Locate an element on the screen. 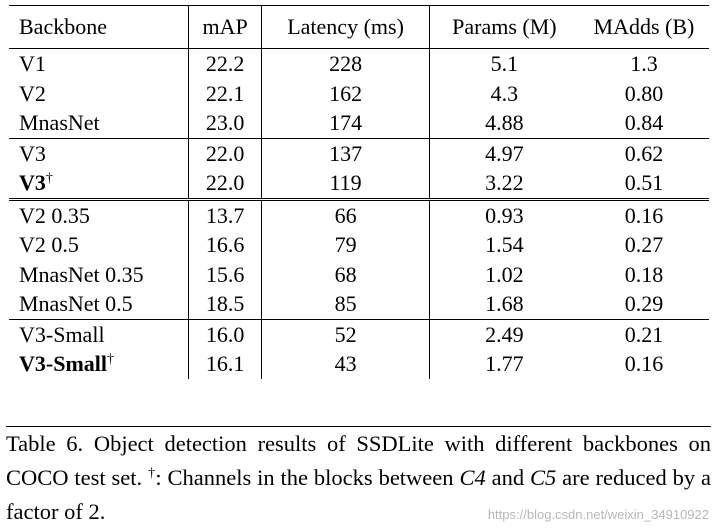 Image resolution: width=719 pixels, height=532 pixels. table-row: V2 22.1 162 4.3 0.80 is located at coordinates (359, 93).